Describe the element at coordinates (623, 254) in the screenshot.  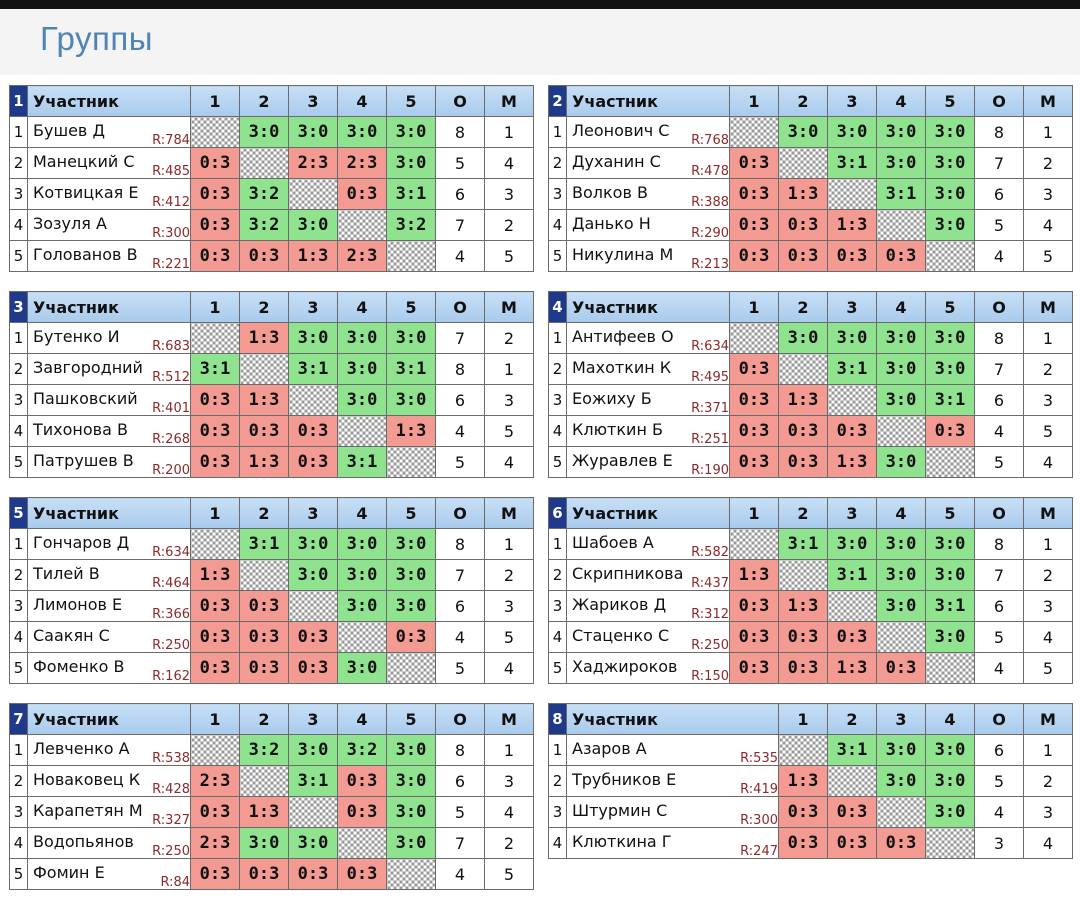
I see `player-name: Никулина М` at that location.